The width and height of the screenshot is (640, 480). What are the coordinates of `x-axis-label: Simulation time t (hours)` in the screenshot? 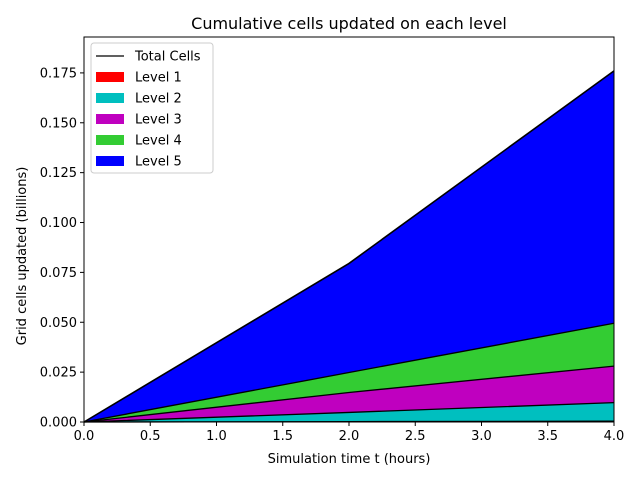 It's located at (349, 459).